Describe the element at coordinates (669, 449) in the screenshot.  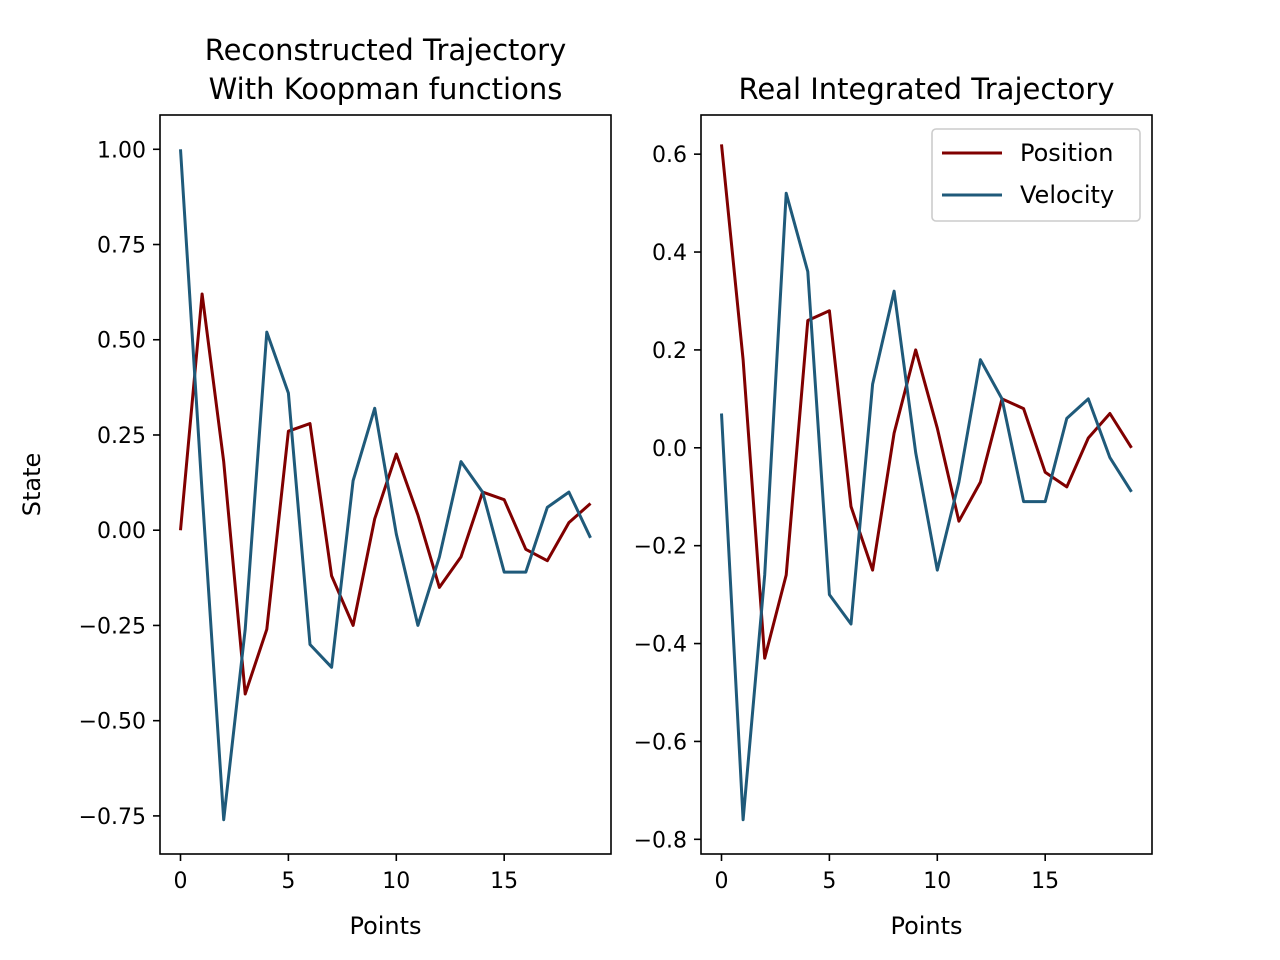
I see `y-tick-label: 0.0` at that location.